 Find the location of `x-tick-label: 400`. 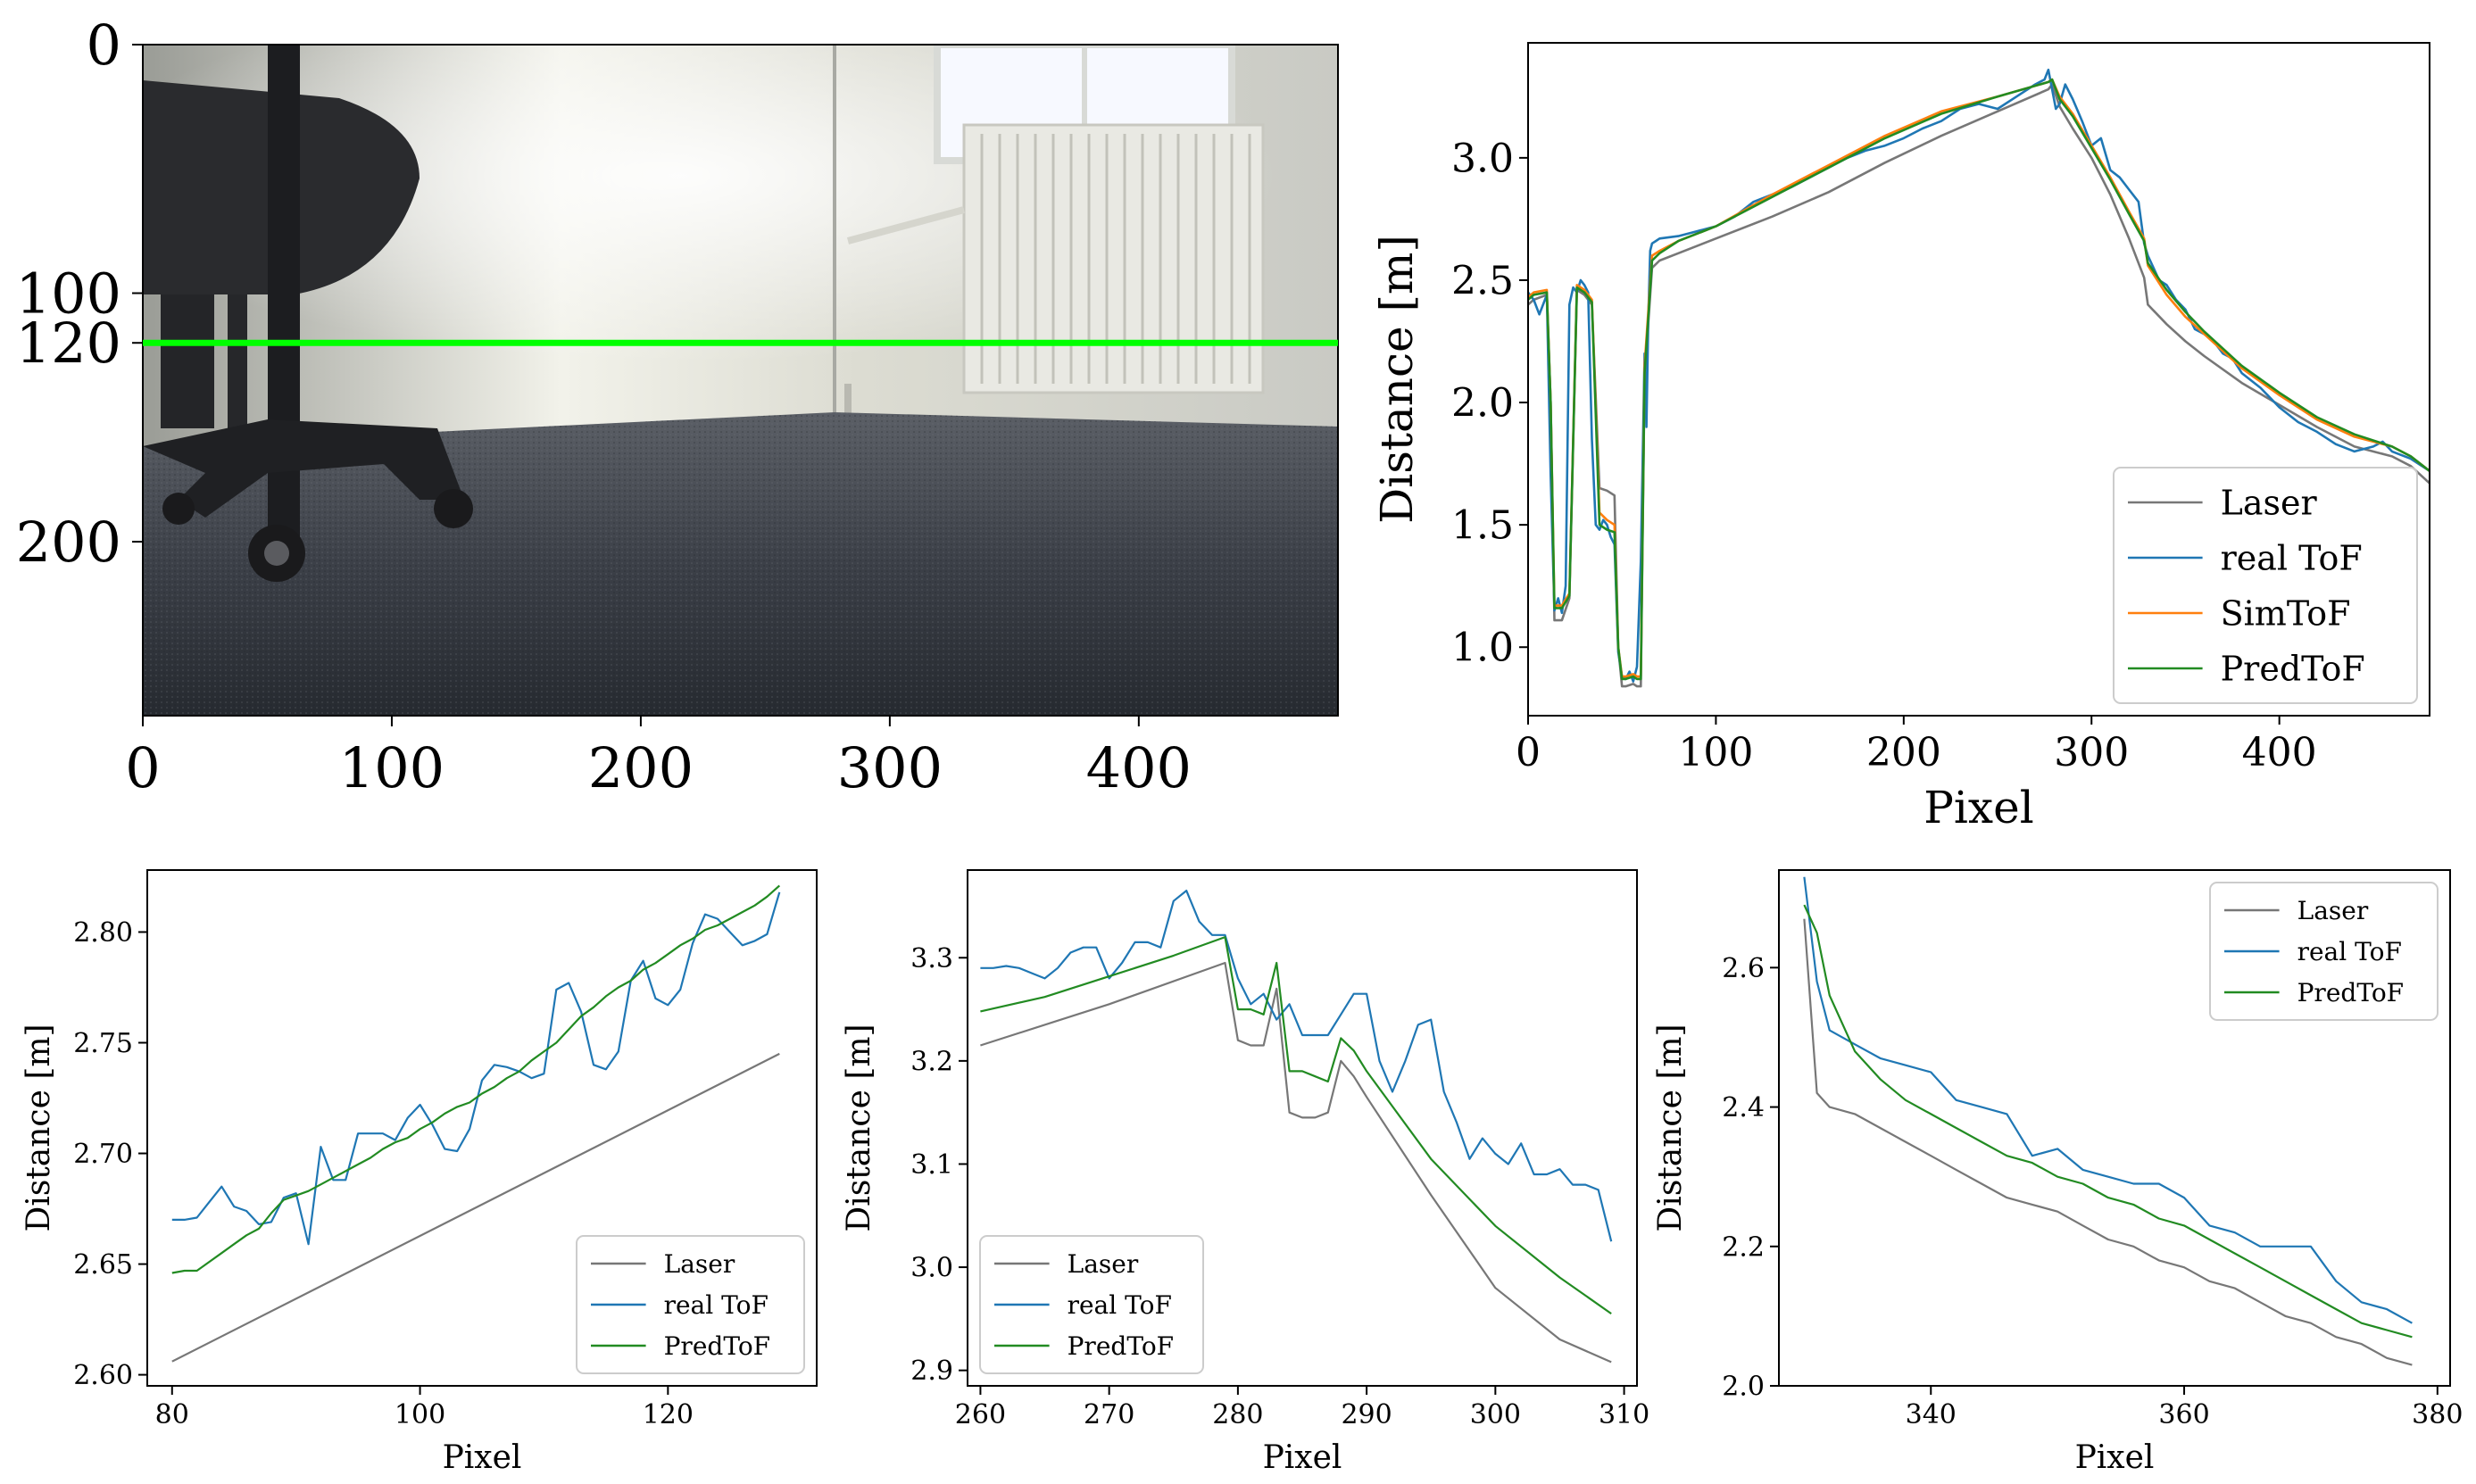

x-tick-label: 400 is located at coordinates (2280, 752).